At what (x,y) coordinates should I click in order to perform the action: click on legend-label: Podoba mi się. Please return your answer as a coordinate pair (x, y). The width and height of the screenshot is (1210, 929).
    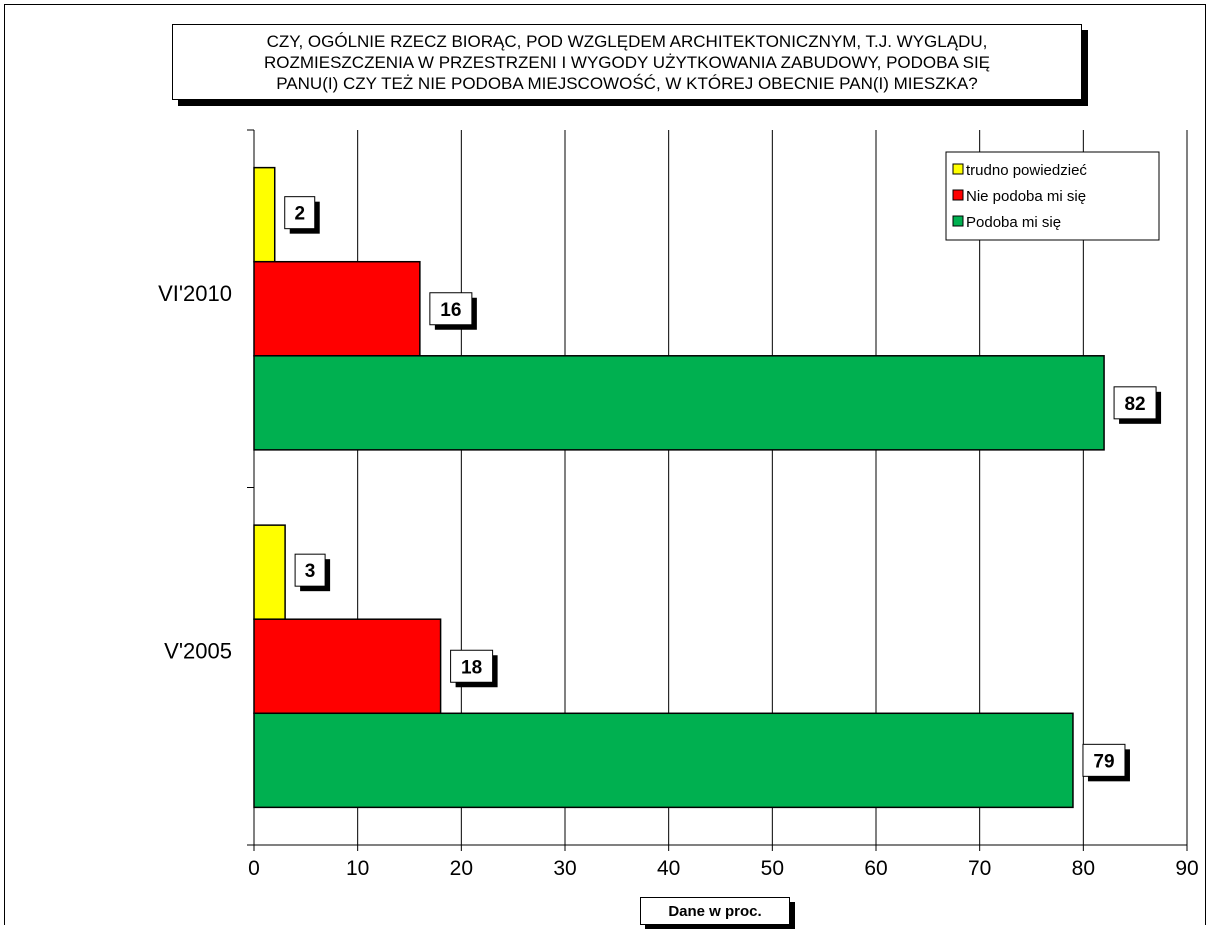
    Looking at the image, I should click on (1013, 222).